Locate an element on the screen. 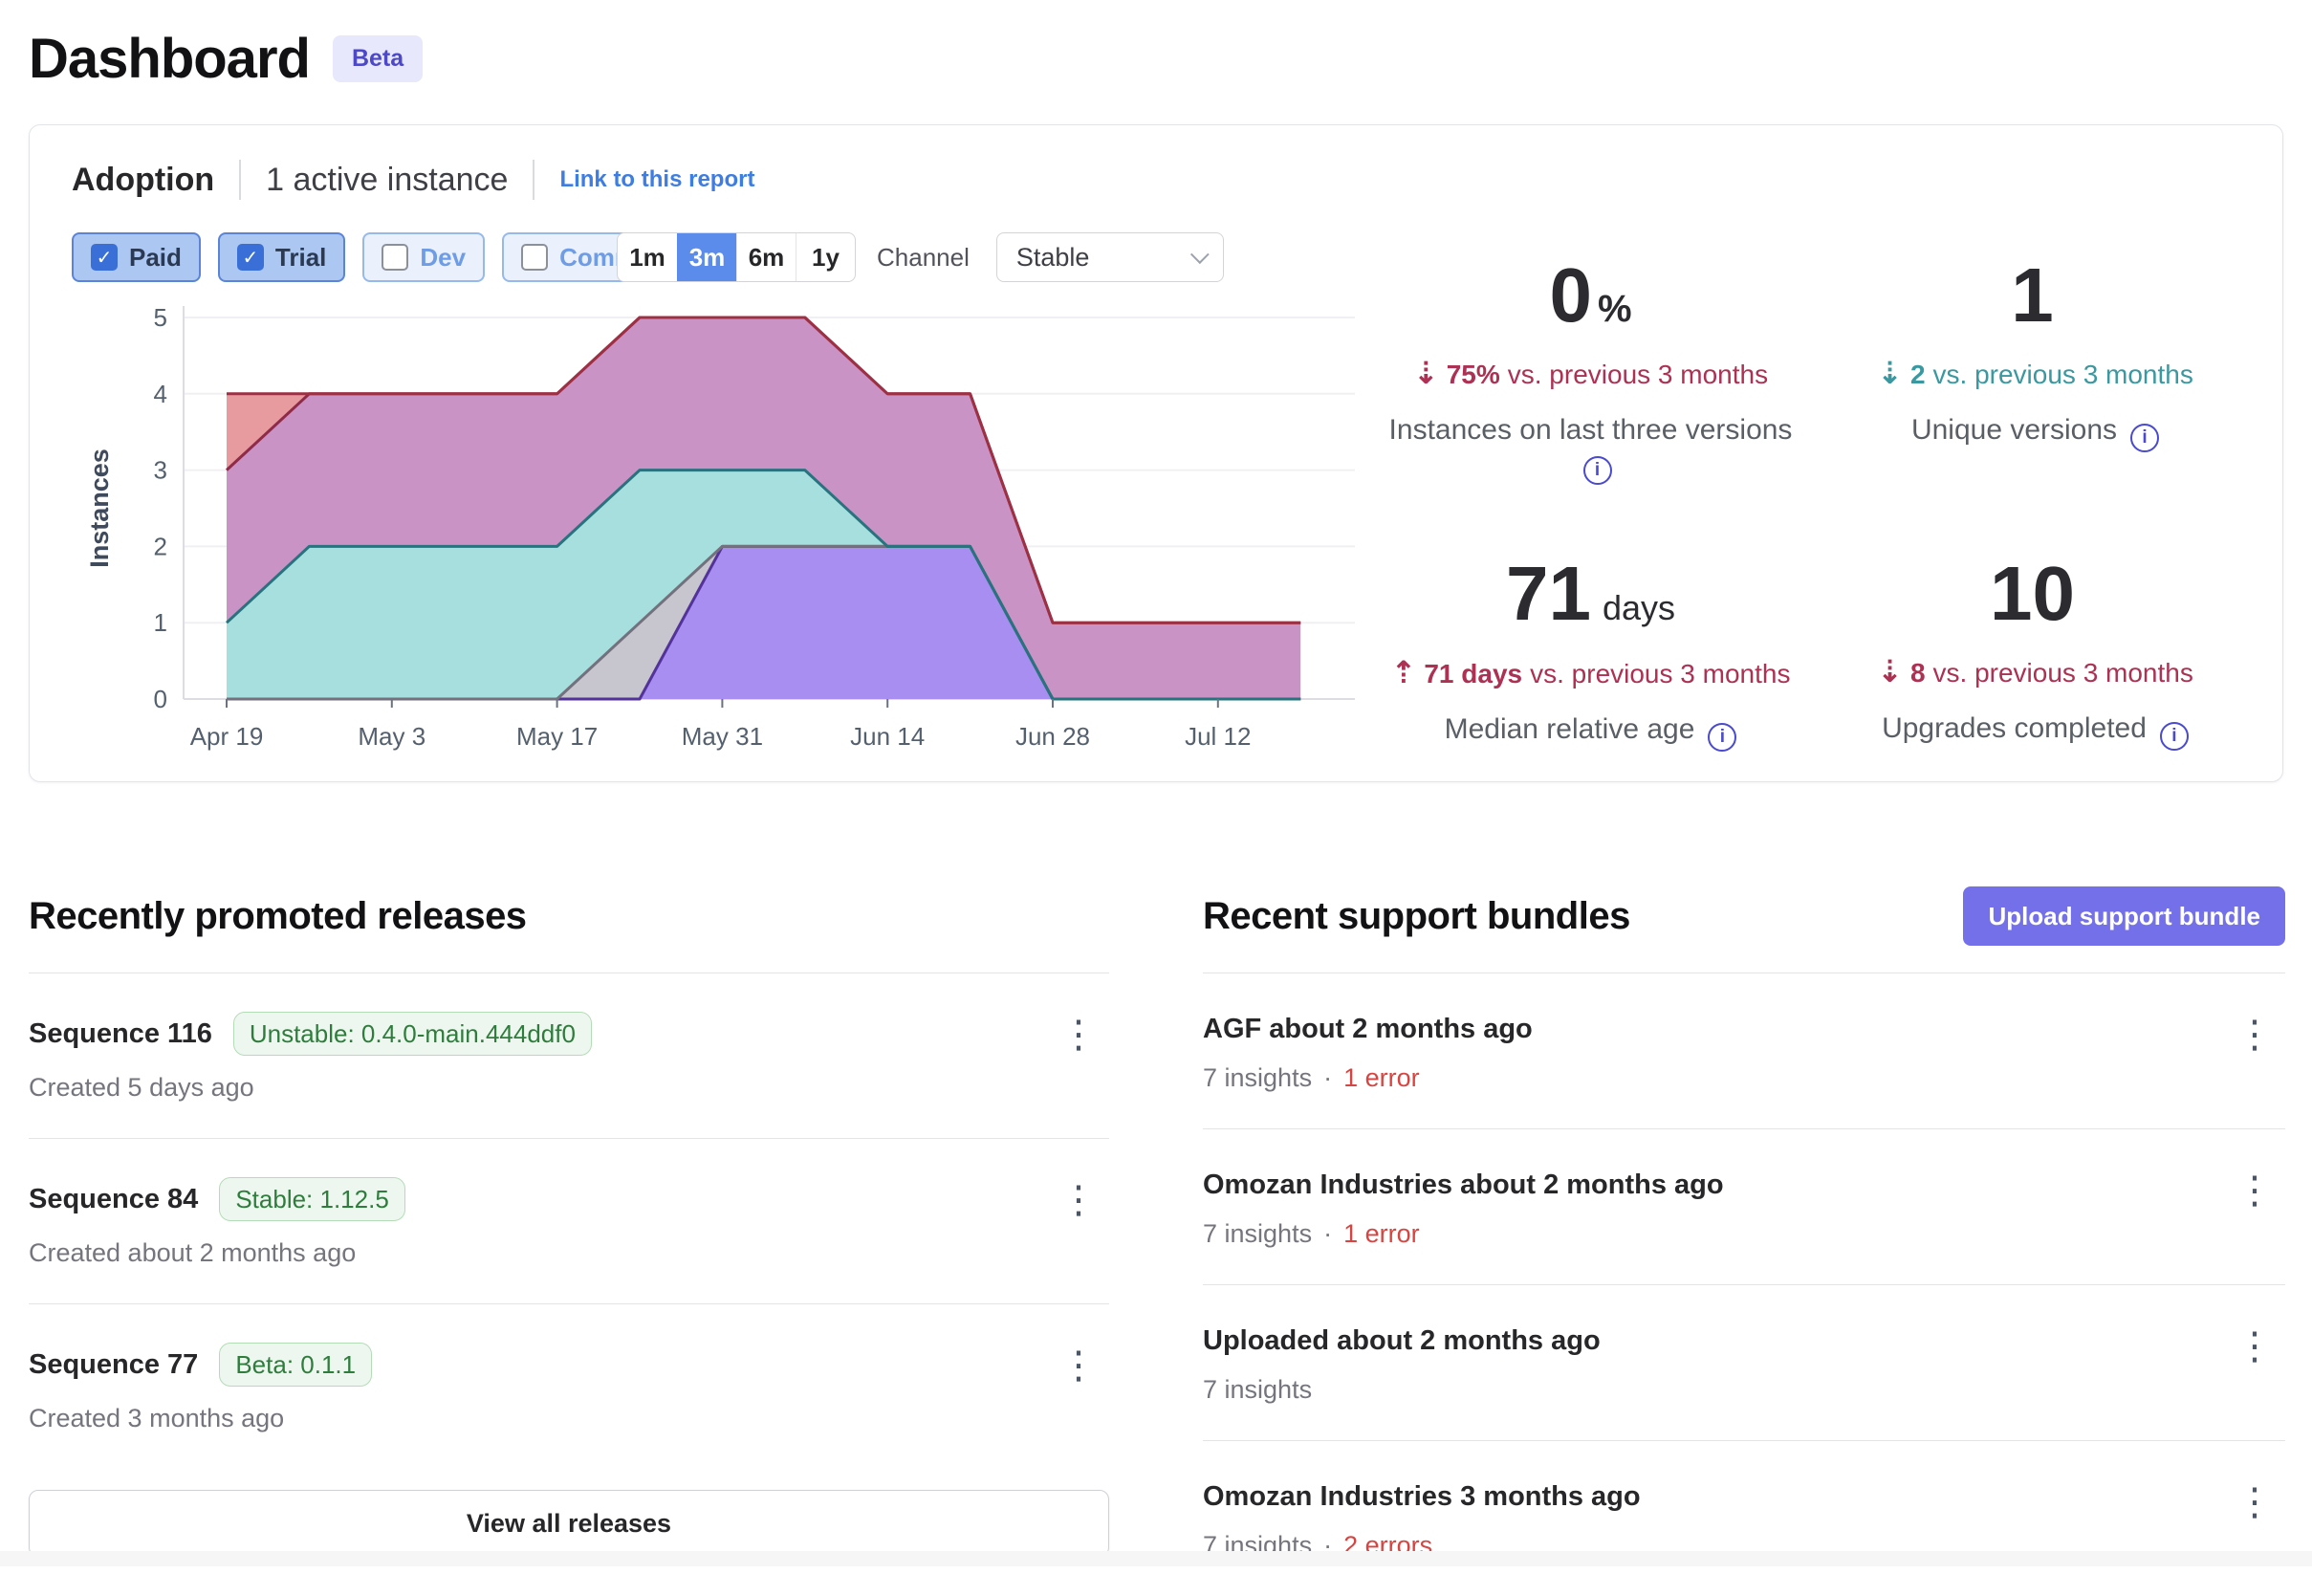  stat-value: 0 is located at coordinates (1570, 295).